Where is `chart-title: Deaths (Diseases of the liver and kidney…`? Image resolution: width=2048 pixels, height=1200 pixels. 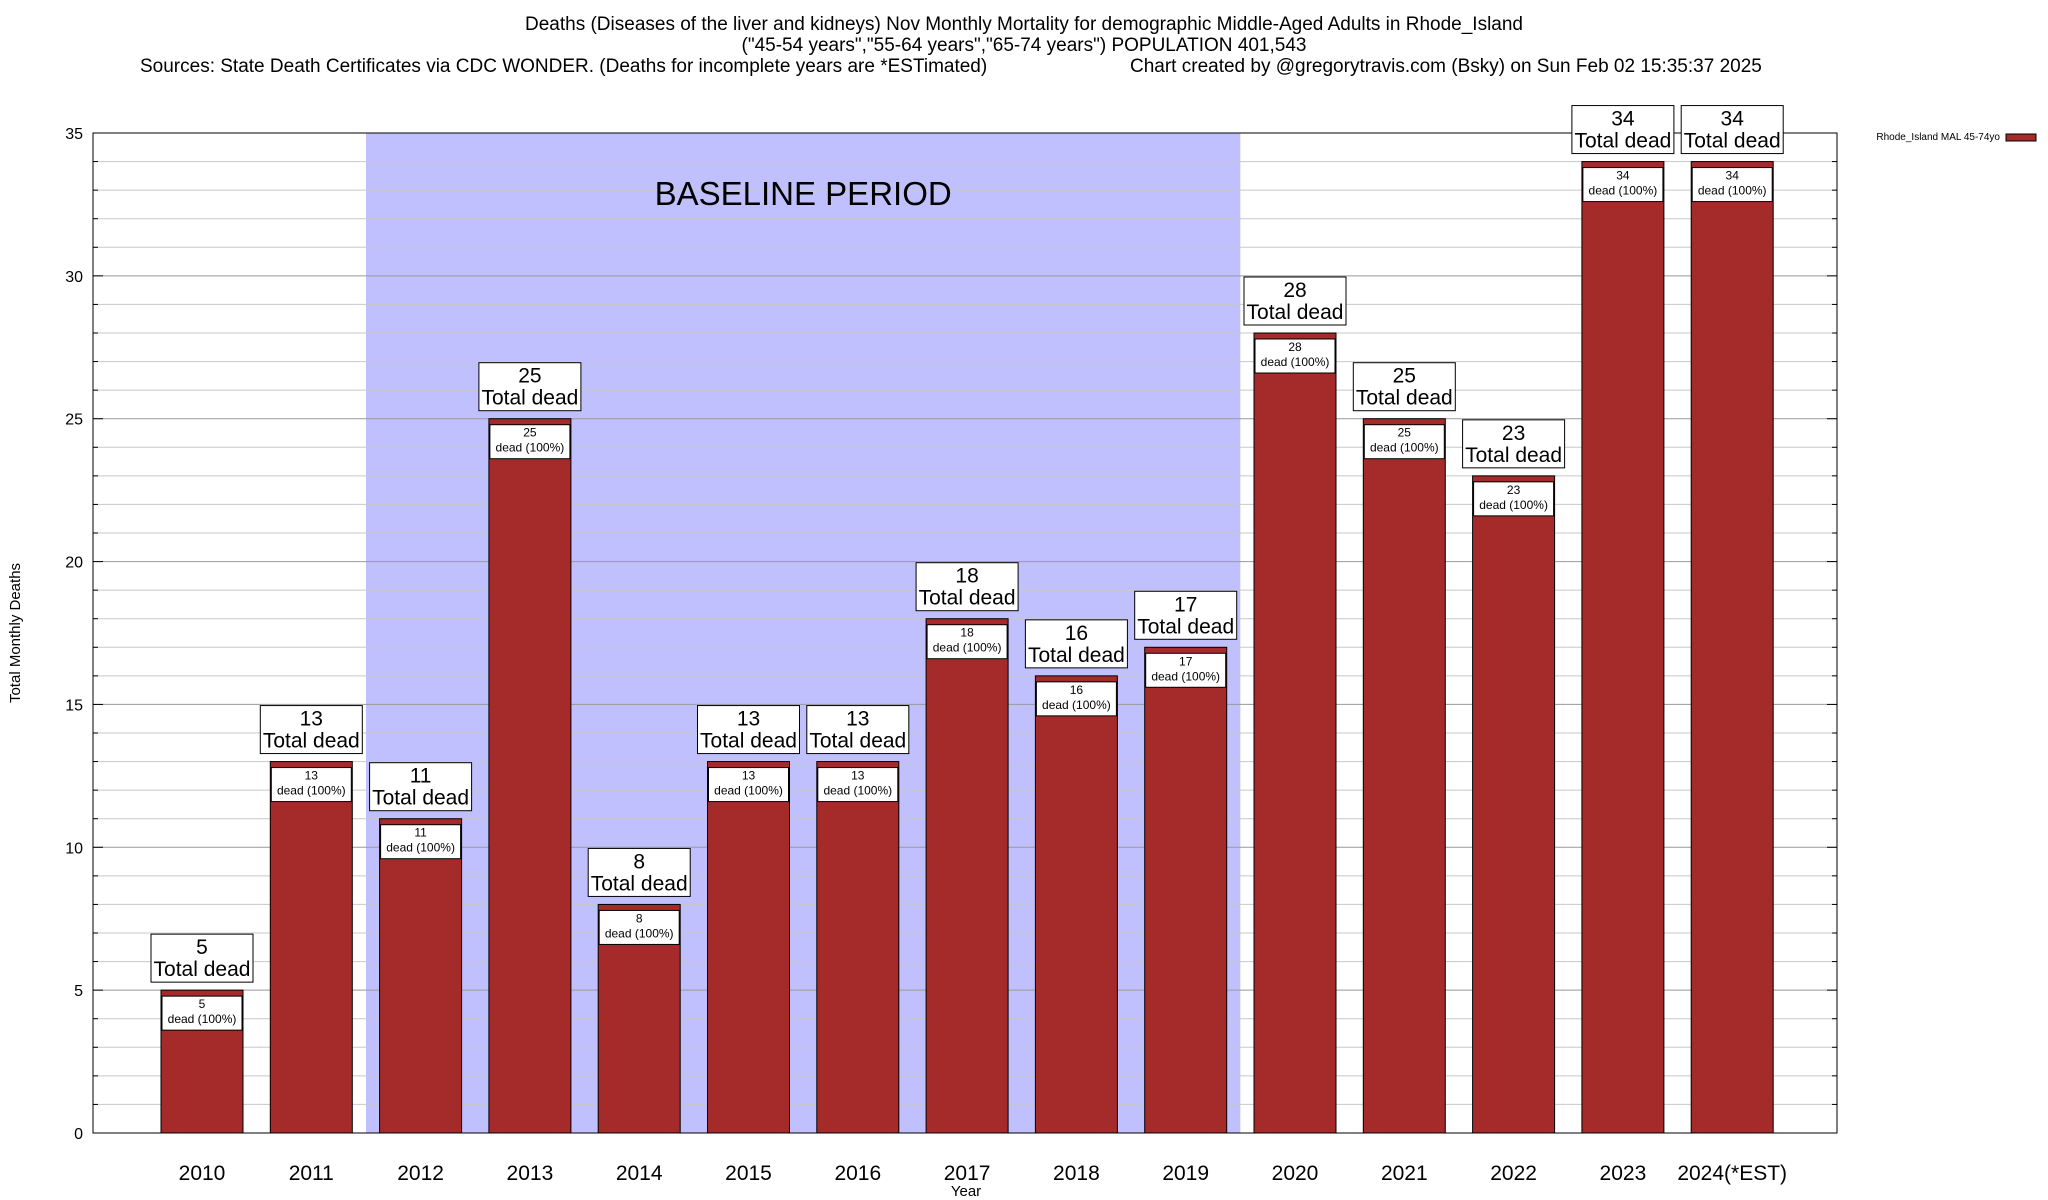
chart-title: Deaths (Diseases of the liver and kidney… is located at coordinates (1024, 24).